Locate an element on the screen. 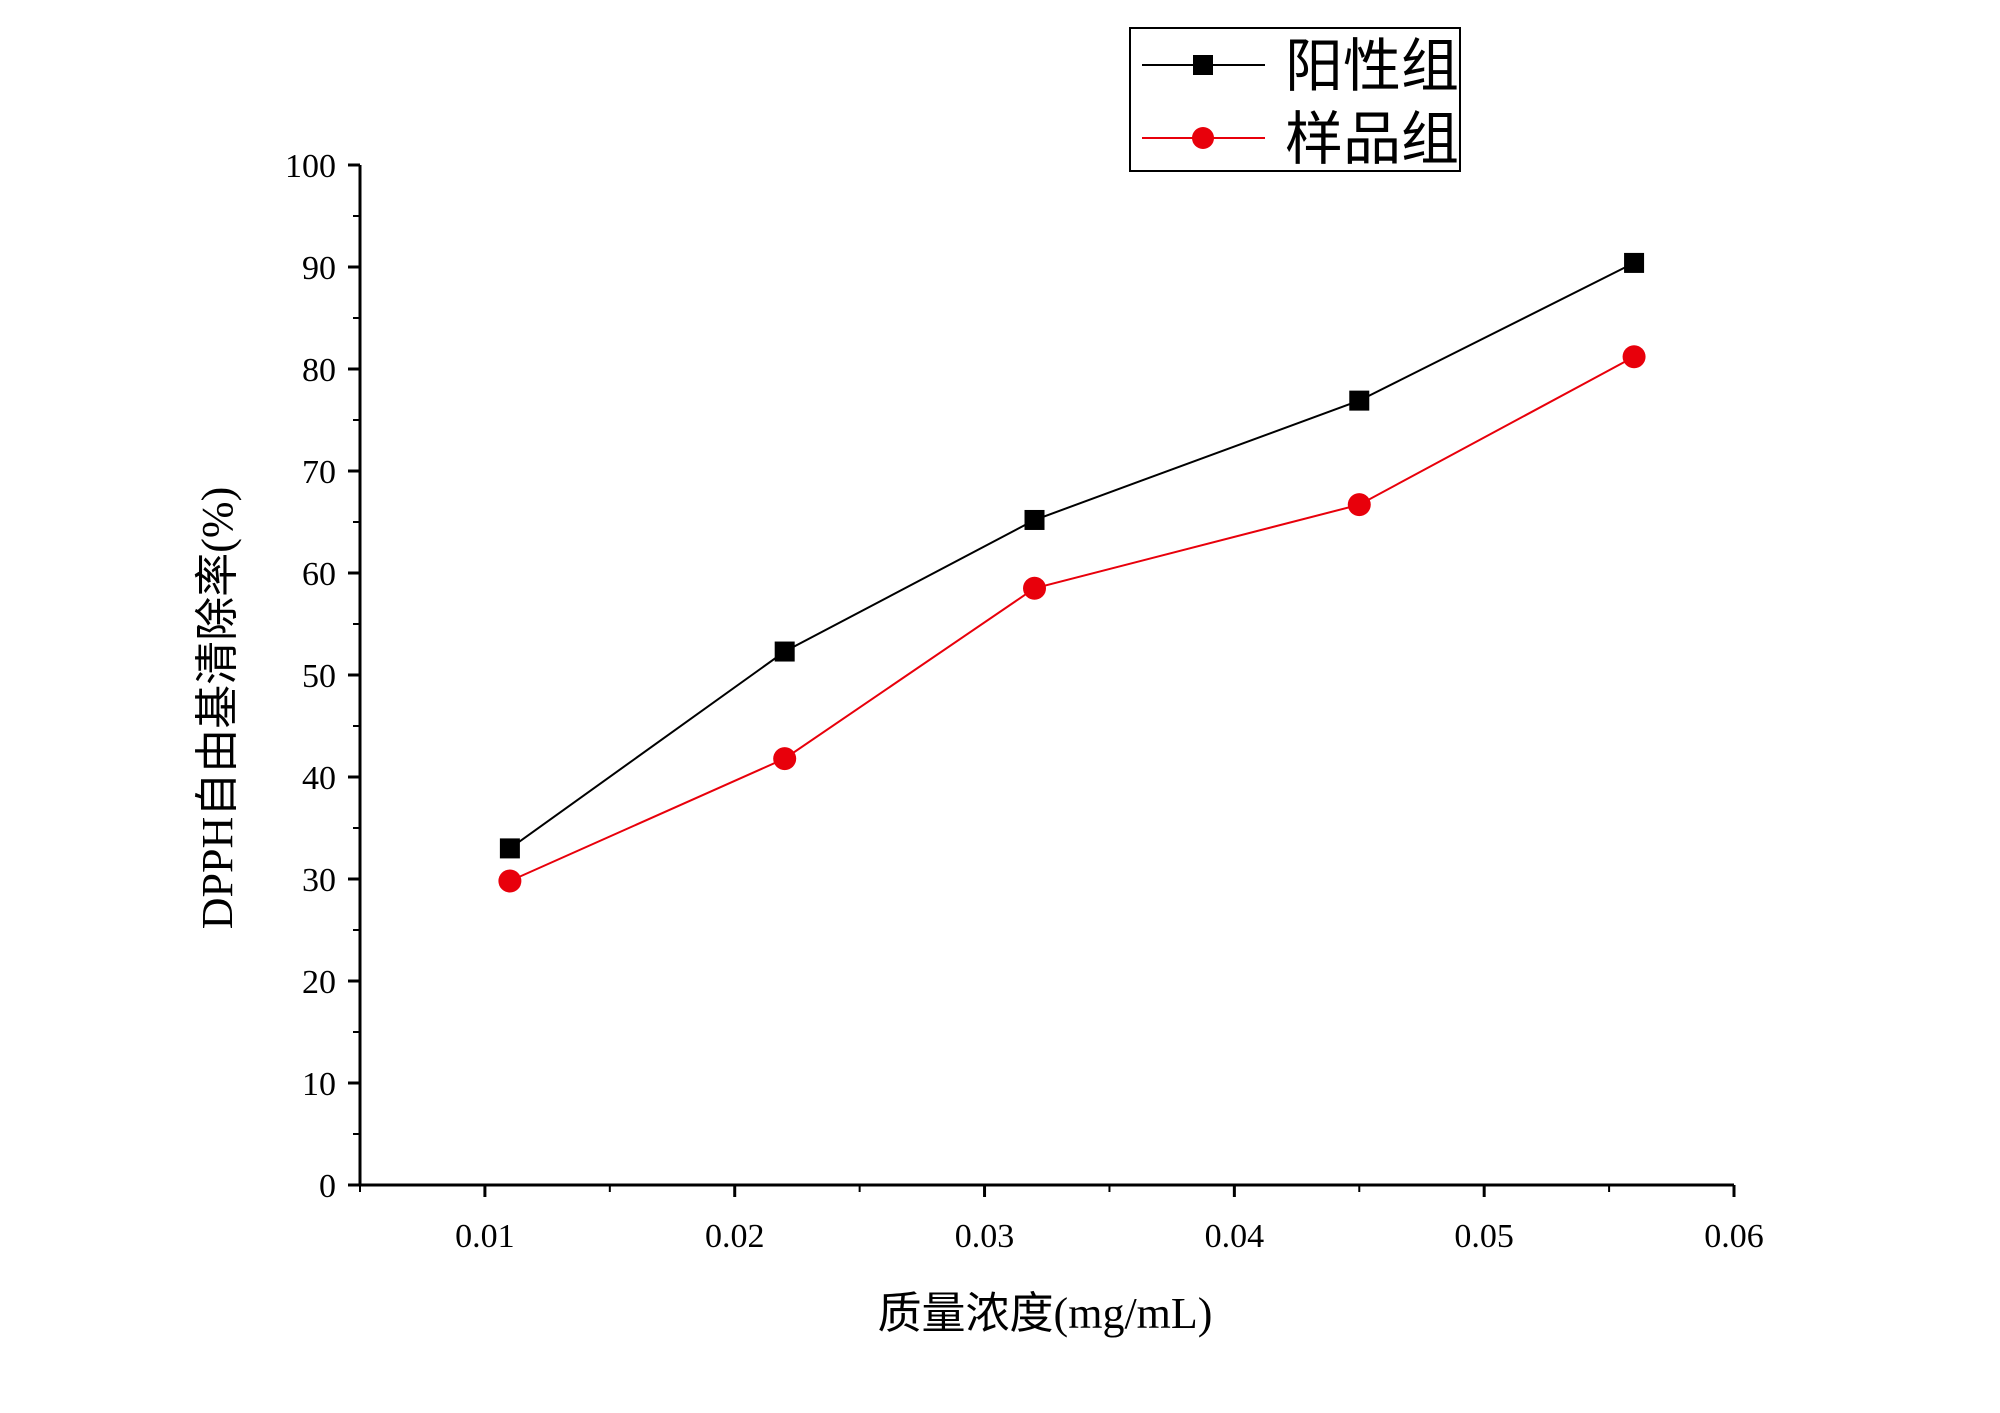 The width and height of the screenshot is (2000, 1413). y-tick-label: 60 is located at coordinates (319, 574).